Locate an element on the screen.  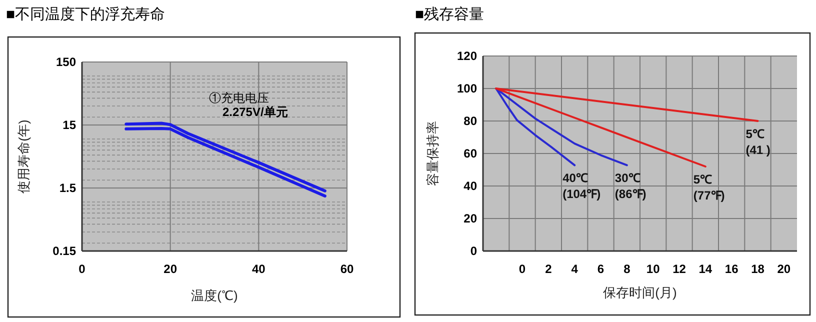
y-tick-label: 1.5 is located at coordinates (67, 188).